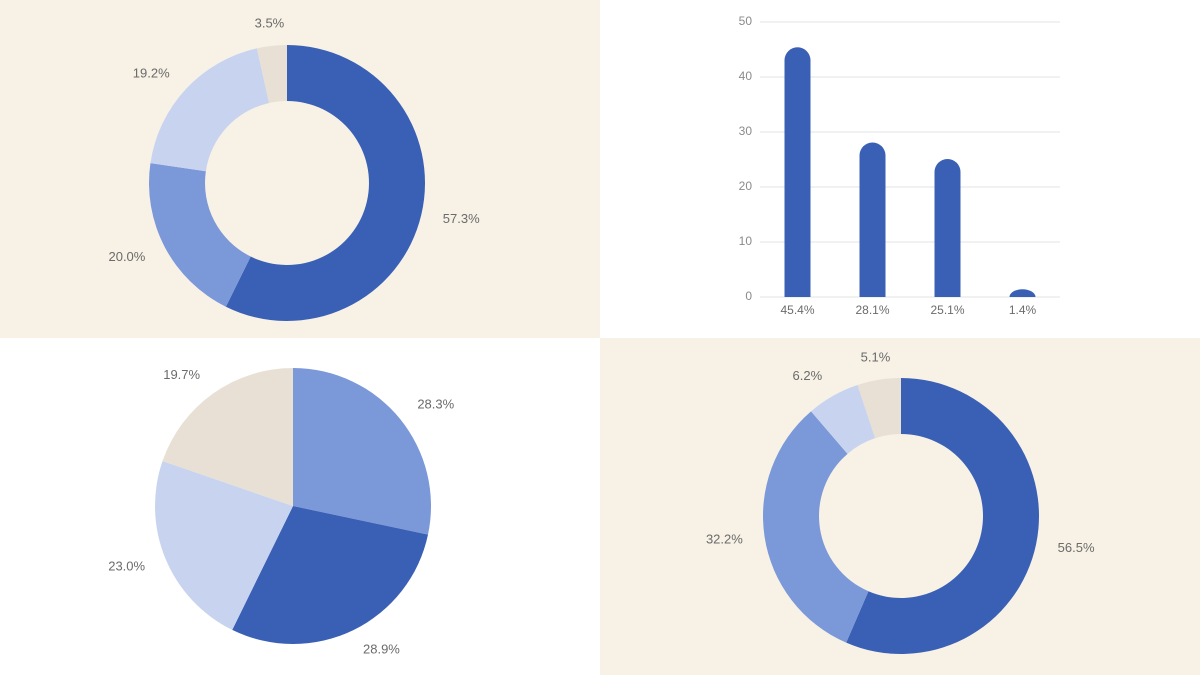  Describe the element at coordinates (746, 186) in the screenshot. I see `y-tick-label: 20` at that location.